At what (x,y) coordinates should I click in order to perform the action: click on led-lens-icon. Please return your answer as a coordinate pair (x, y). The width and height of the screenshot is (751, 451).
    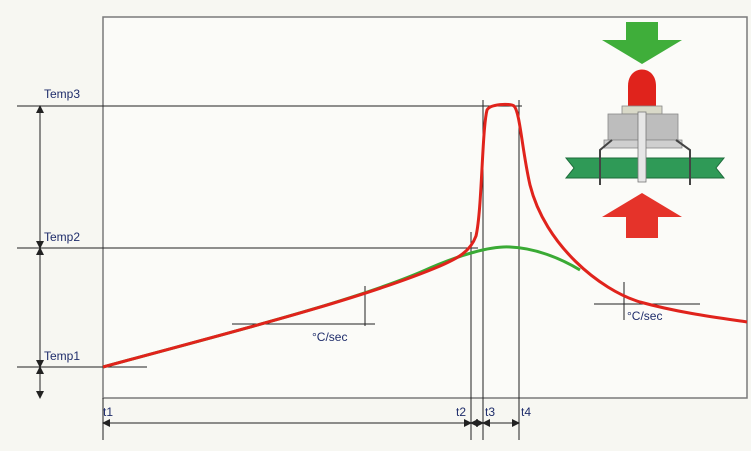
    Looking at the image, I should click on (642, 87).